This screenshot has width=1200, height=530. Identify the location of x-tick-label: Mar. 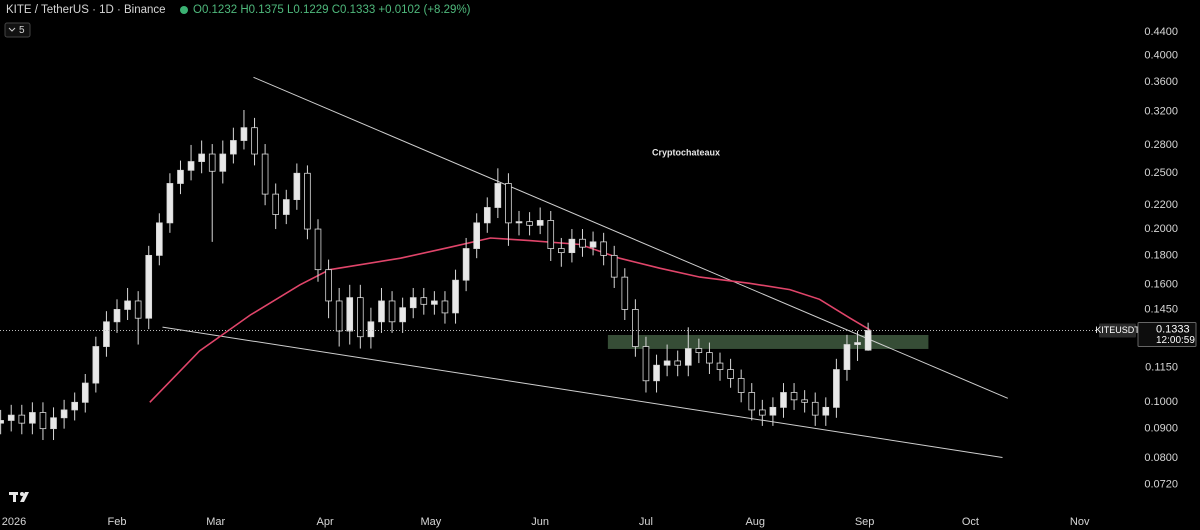
(215, 522).